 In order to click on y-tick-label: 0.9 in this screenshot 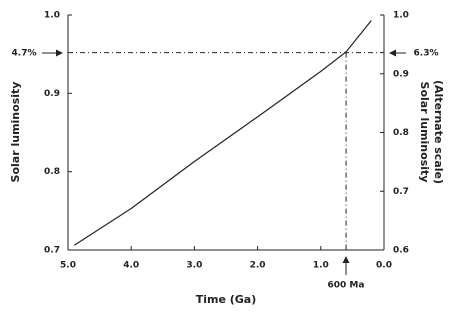, I will do `click(52, 94)`.